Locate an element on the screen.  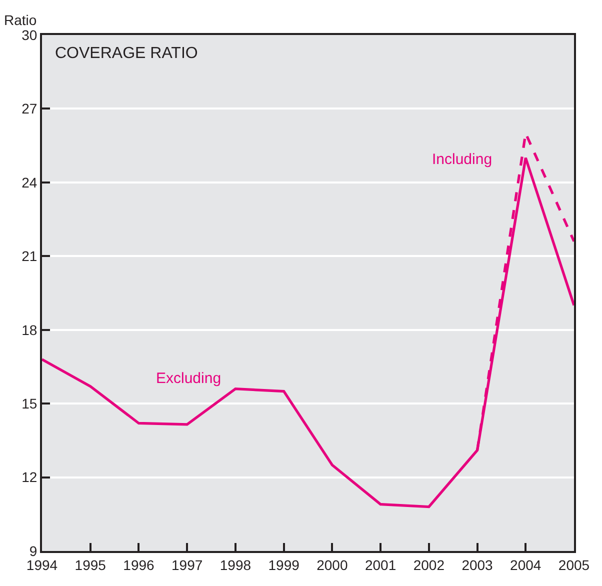
x-tick-label: 1998 is located at coordinates (236, 564).